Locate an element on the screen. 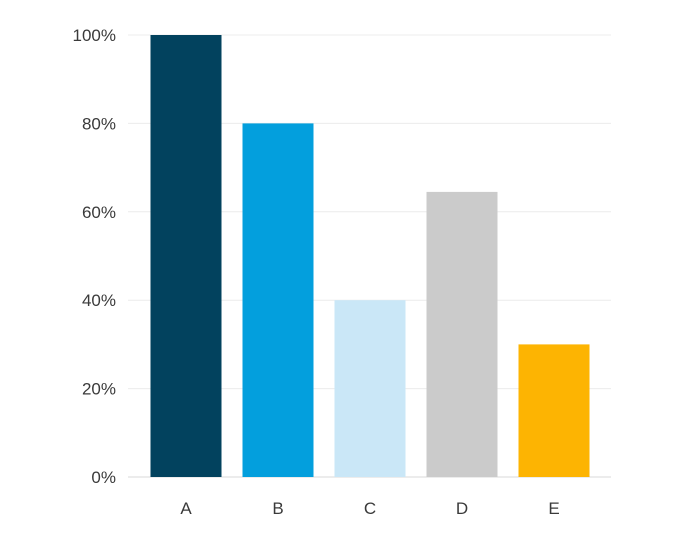 The height and width of the screenshot is (552, 688). y-tick-label: 100% is located at coordinates (94, 35).